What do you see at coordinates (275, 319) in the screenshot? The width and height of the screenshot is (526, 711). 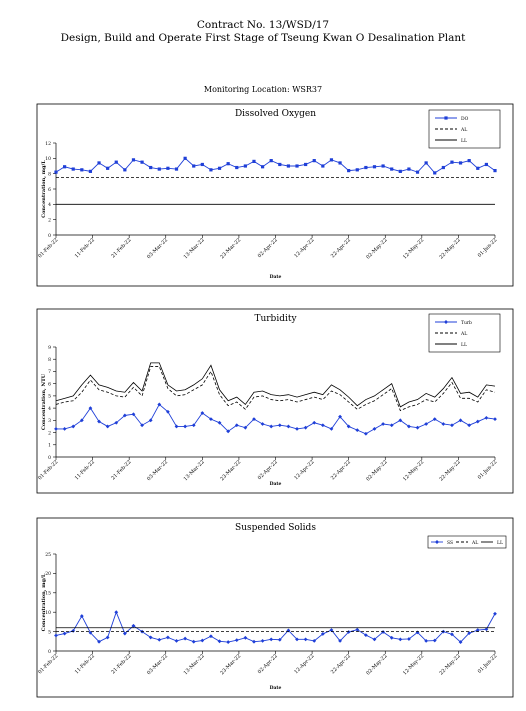 I see `chart-title: Turbidity` at bounding box center [275, 319].